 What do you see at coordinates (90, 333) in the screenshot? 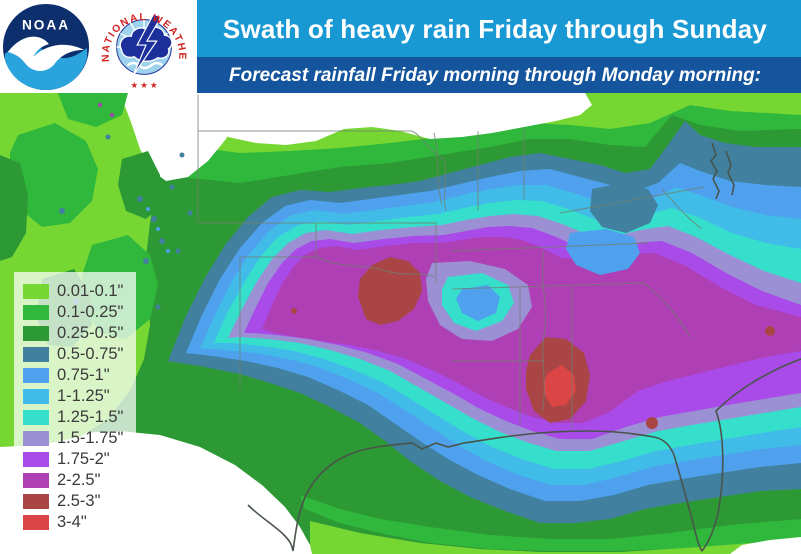
I see `legend-label: 0.25-0.5"` at bounding box center [90, 333].